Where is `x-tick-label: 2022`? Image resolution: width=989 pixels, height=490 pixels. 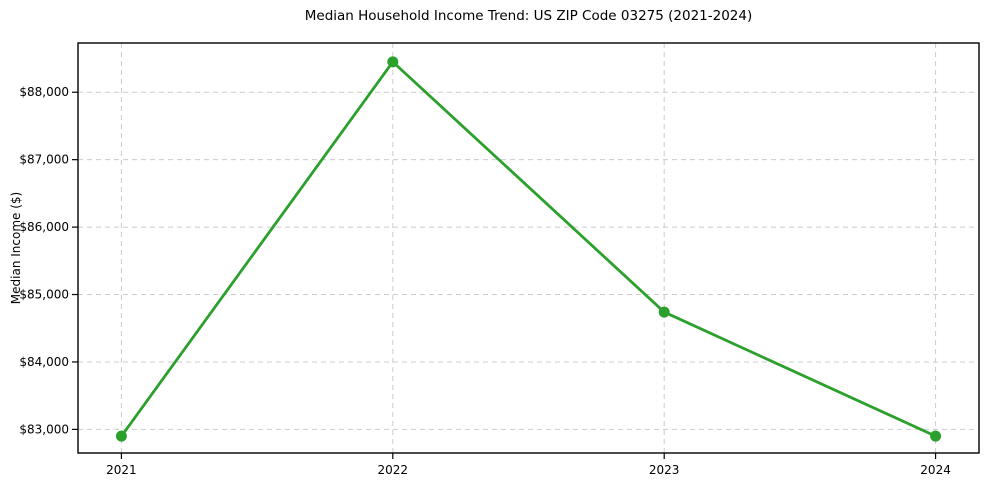 x-tick-label: 2022 is located at coordinates (393, 470).